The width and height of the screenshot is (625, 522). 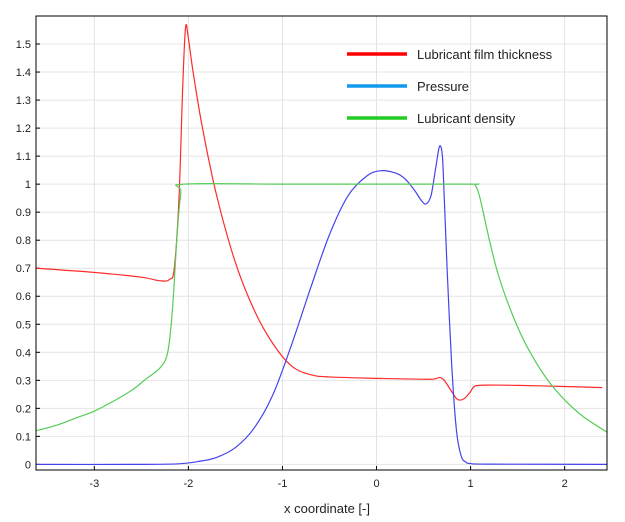 What do you see at coordinates (328, 478) in the screenshot?
I see `x-axis-ticks: -3 -2 -1 0 1 2` at bounding box center [328, 478].